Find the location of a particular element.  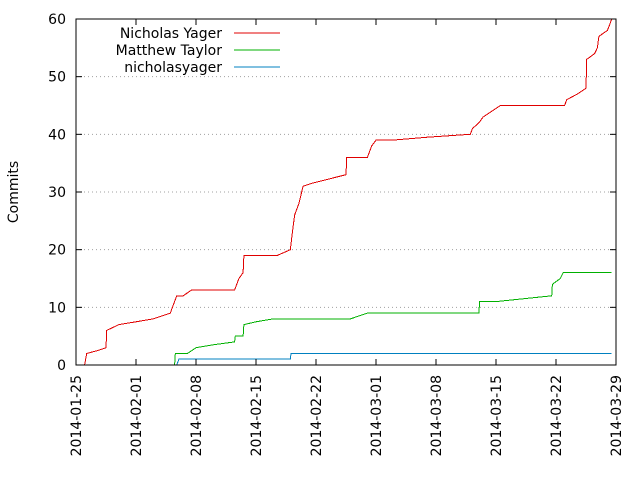

x-tick-label: 2014-03-08 is located at coordinates (437, 415).